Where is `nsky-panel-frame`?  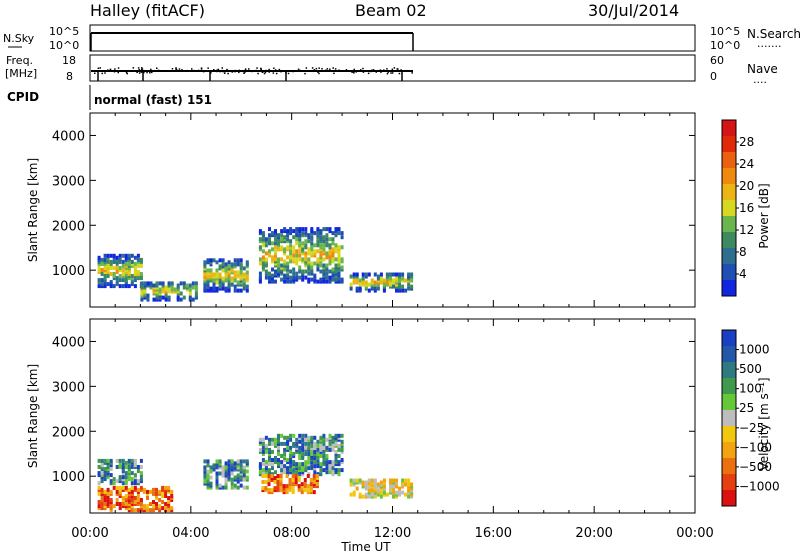 nsky-panel-frame is located at coordinates (392, 38).